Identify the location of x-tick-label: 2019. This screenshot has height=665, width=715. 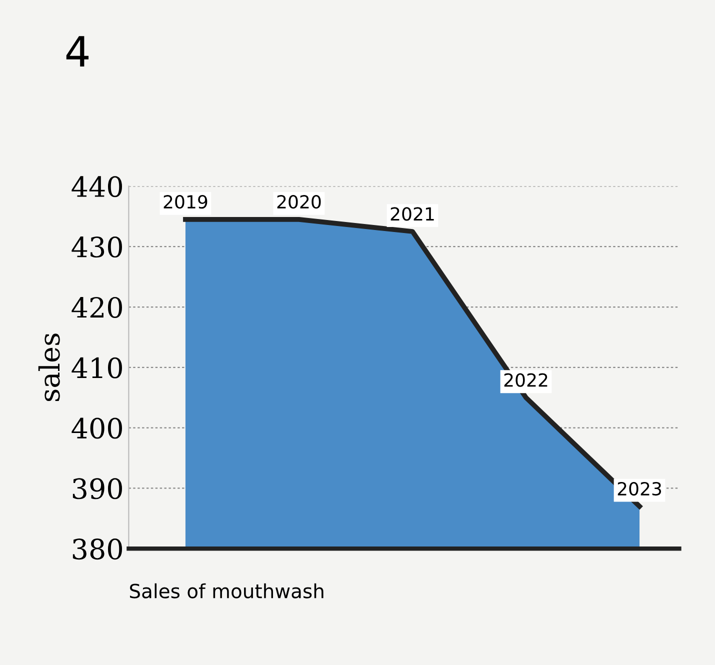
(186, 202).